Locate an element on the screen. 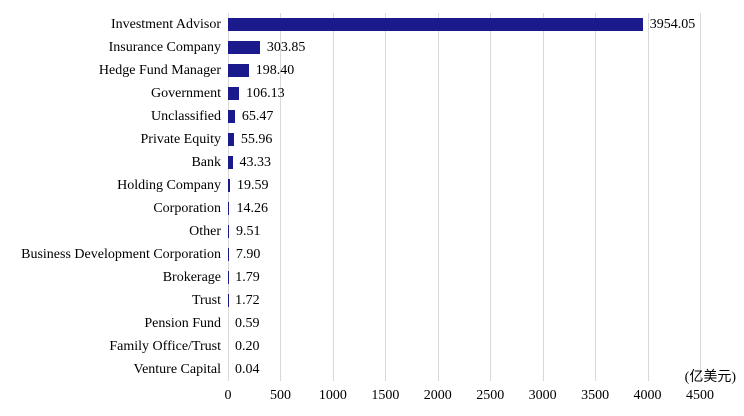 The height and width of the screenshot is (416, 744). bar-row: Hedge Fund Manager 198.40 is located at coordinates (372, 70).